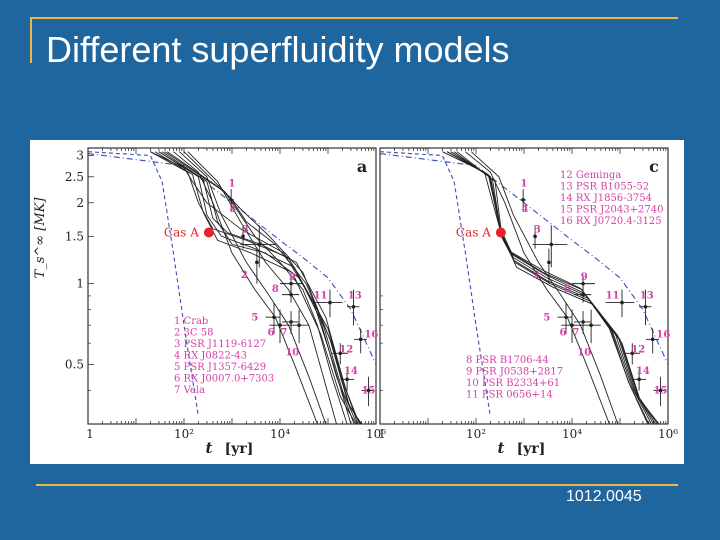  What do you see at coordinates (220, 344) in the screenshot?
I see `legend-entry: 3 PSR J1119-6127` at bounding box center [220, 344].